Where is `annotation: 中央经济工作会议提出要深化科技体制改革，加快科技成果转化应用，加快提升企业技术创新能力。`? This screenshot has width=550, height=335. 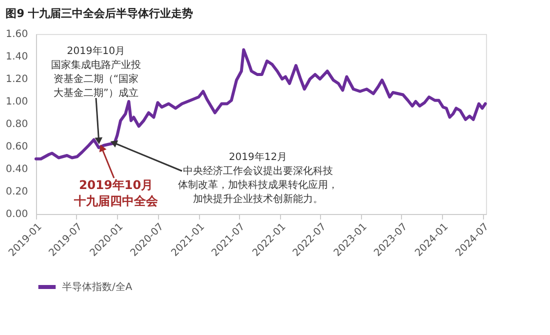 annotation: 中央经济工作会议提出要深化科技体制改革，加快科技成果转化应用，加快提升企业技术创新能力。 is located at coordinates (258, 185).